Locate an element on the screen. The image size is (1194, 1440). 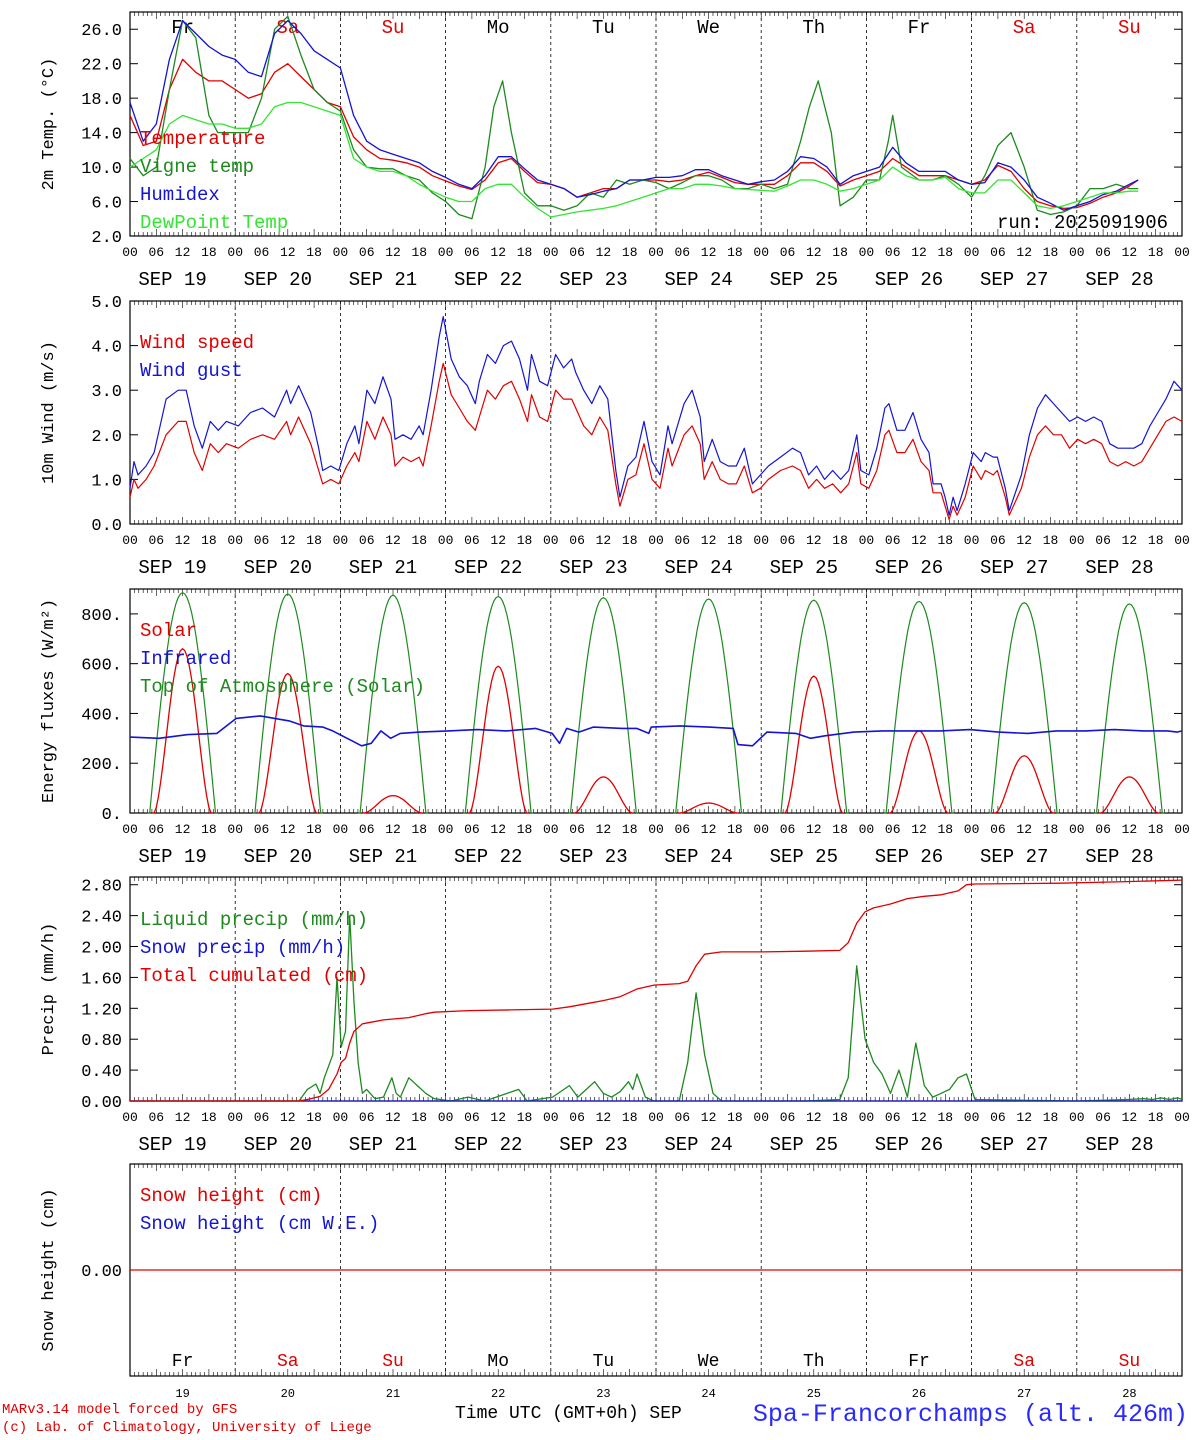
date-number-label: 26 is located at coordinates (919, 1394).